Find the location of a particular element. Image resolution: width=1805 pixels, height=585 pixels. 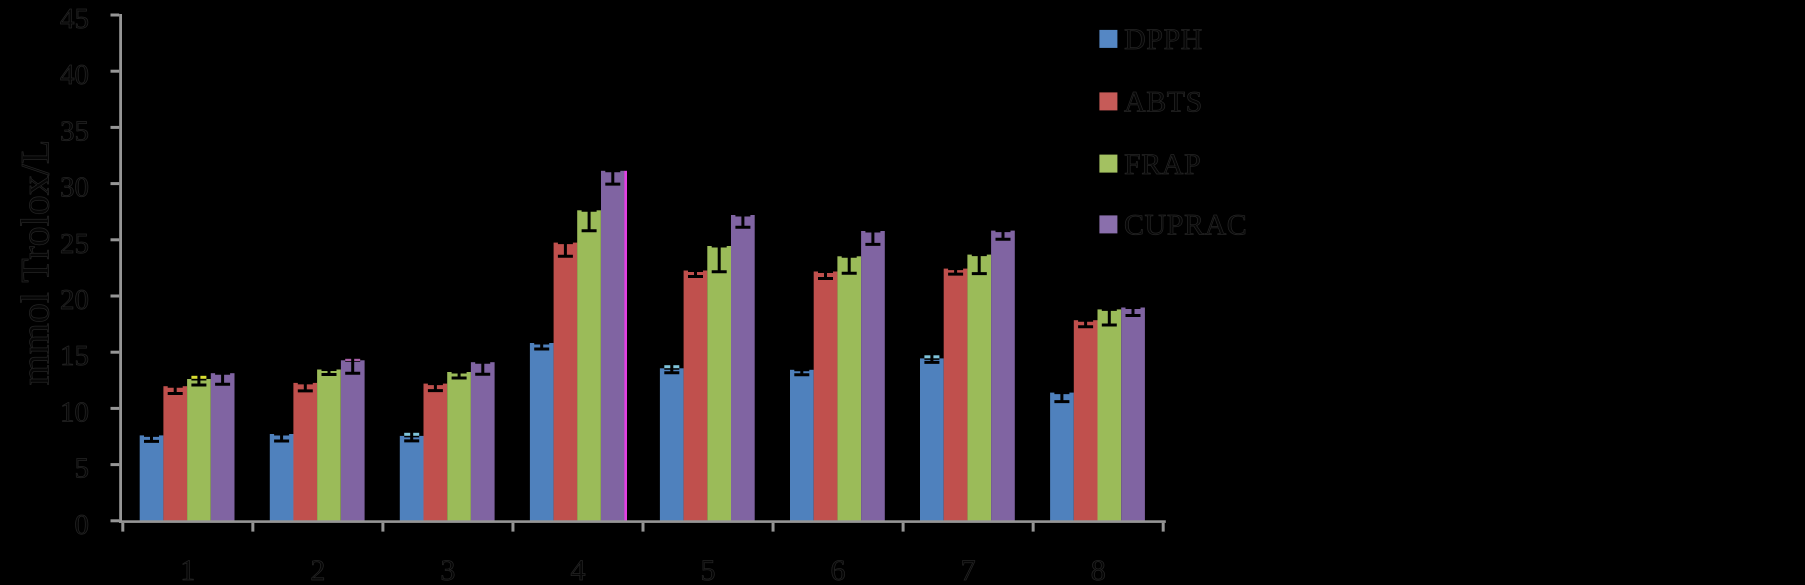

svg-text: 8 is located at coordinates (1098, 569).